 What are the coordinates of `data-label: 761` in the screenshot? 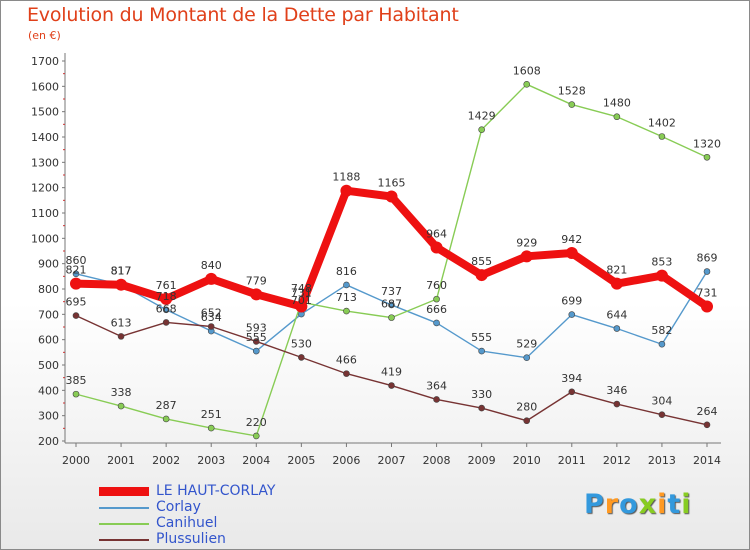 It's located at (166, 285).